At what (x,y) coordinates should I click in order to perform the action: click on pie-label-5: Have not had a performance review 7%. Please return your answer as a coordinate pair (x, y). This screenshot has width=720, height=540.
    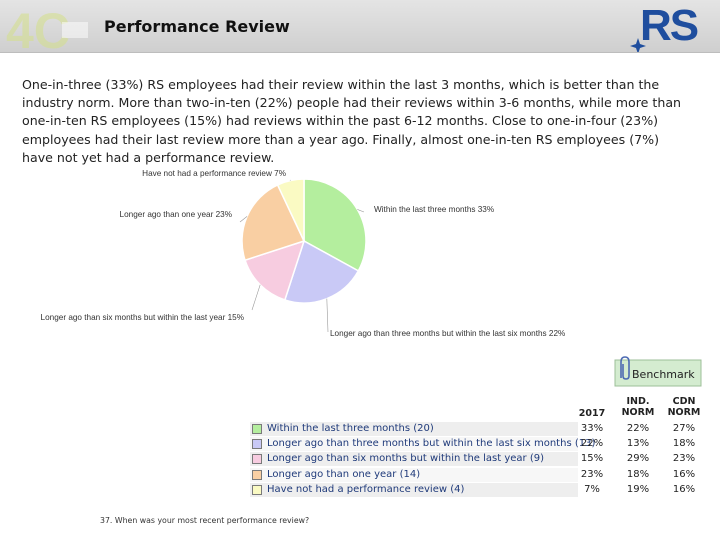
    Looking at the image, I should click on (214, 173).